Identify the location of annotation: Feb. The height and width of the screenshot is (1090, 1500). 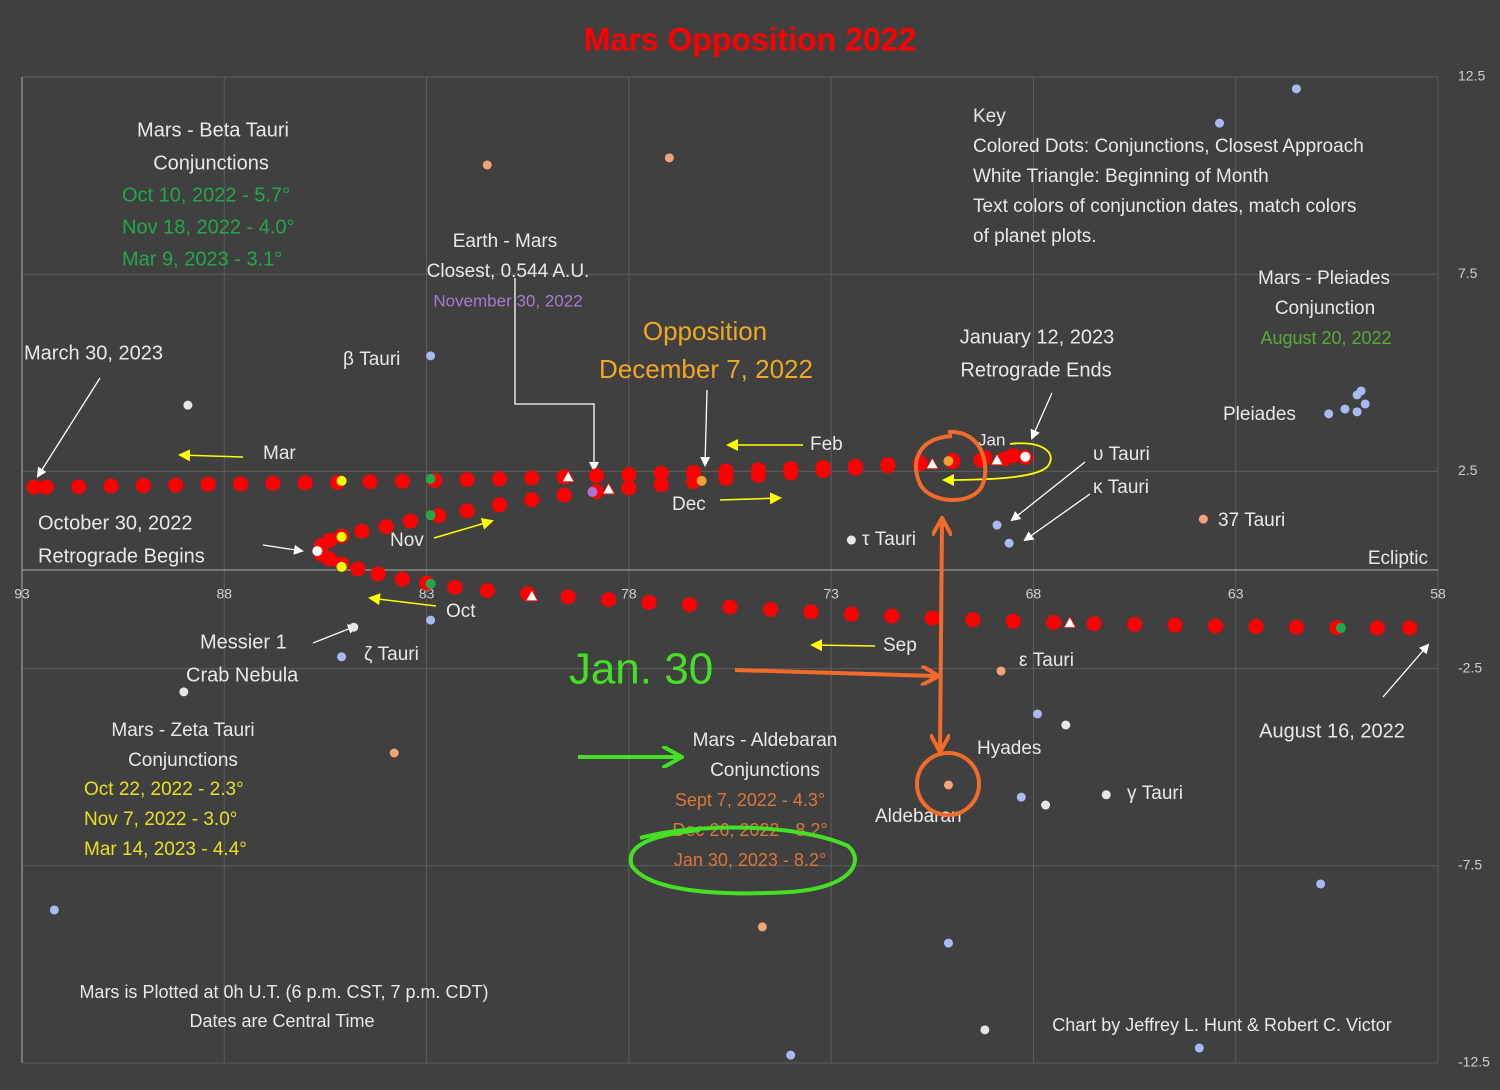
(826, 444).